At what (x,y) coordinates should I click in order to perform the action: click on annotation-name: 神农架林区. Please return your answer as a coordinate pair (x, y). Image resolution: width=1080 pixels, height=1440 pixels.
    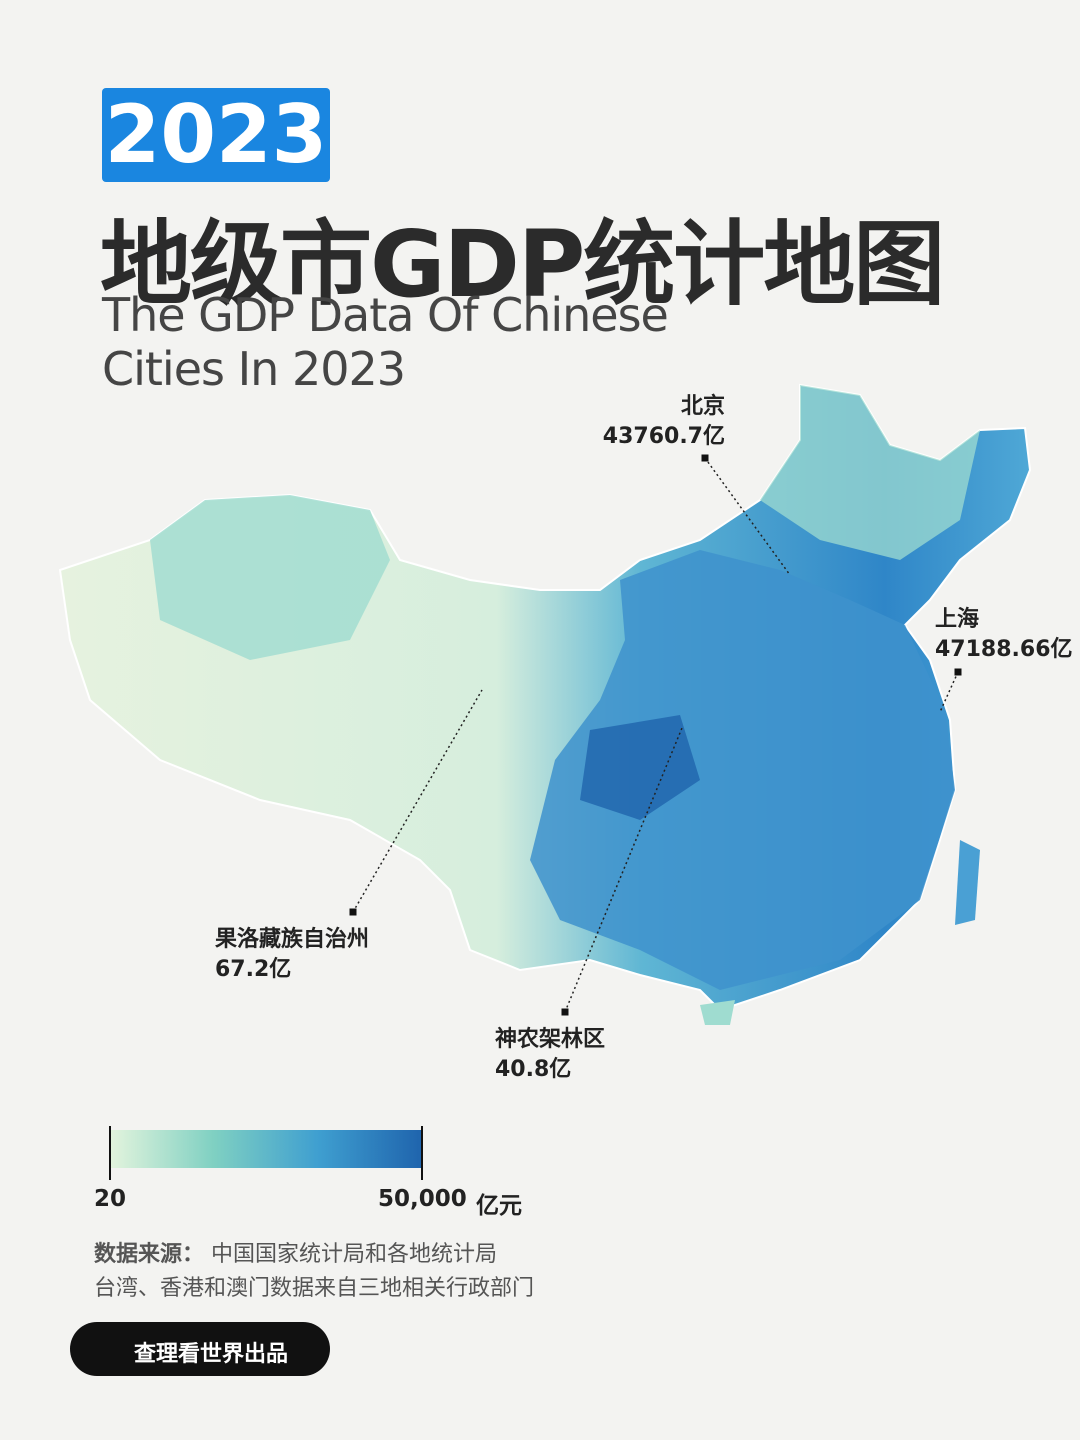
    Looking at the image, I should click on (550, 1039).